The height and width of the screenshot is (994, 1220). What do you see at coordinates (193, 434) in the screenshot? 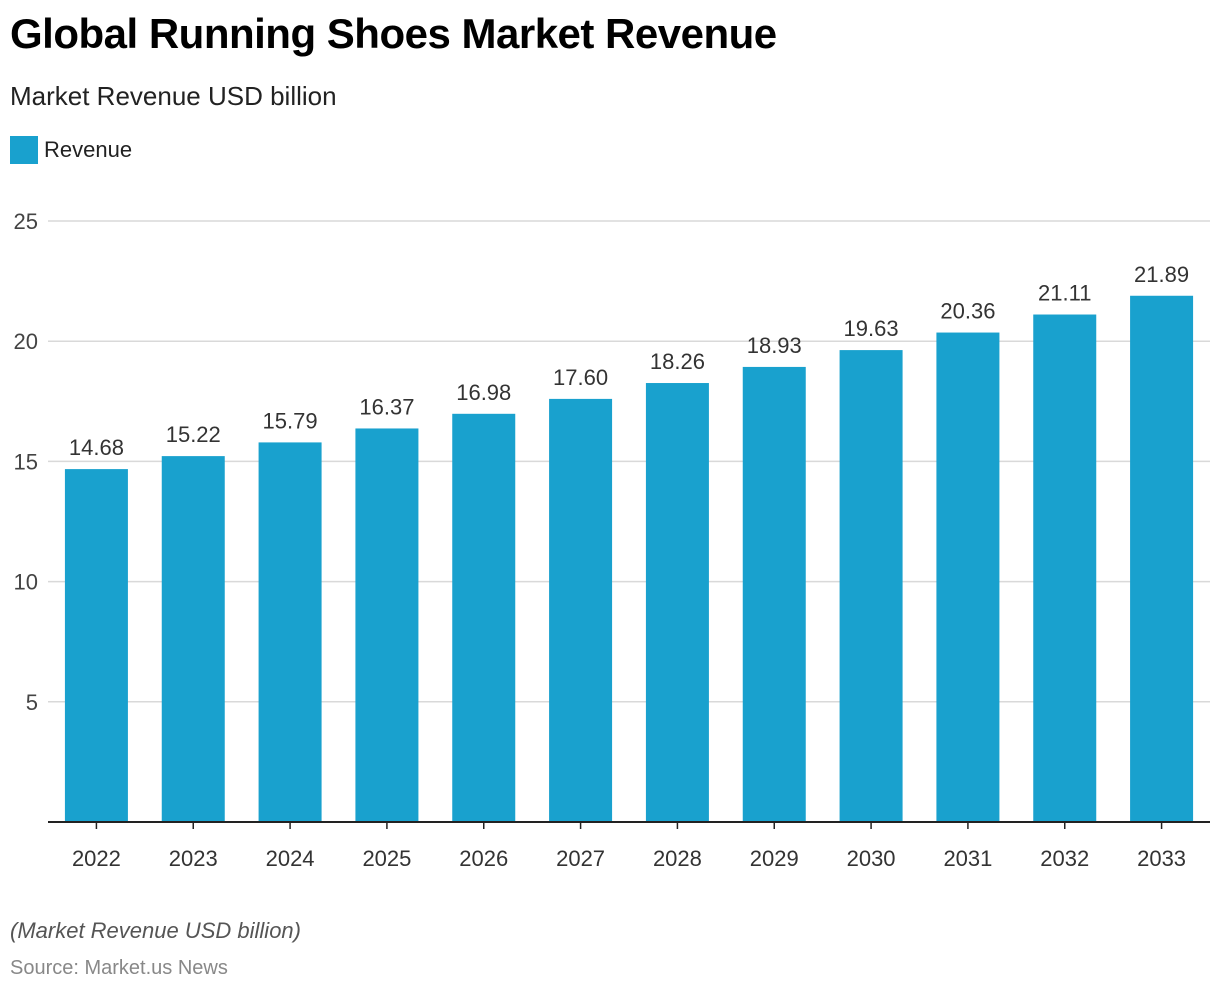
I see `data-label: 15.22` at bounding box center [193, 434].